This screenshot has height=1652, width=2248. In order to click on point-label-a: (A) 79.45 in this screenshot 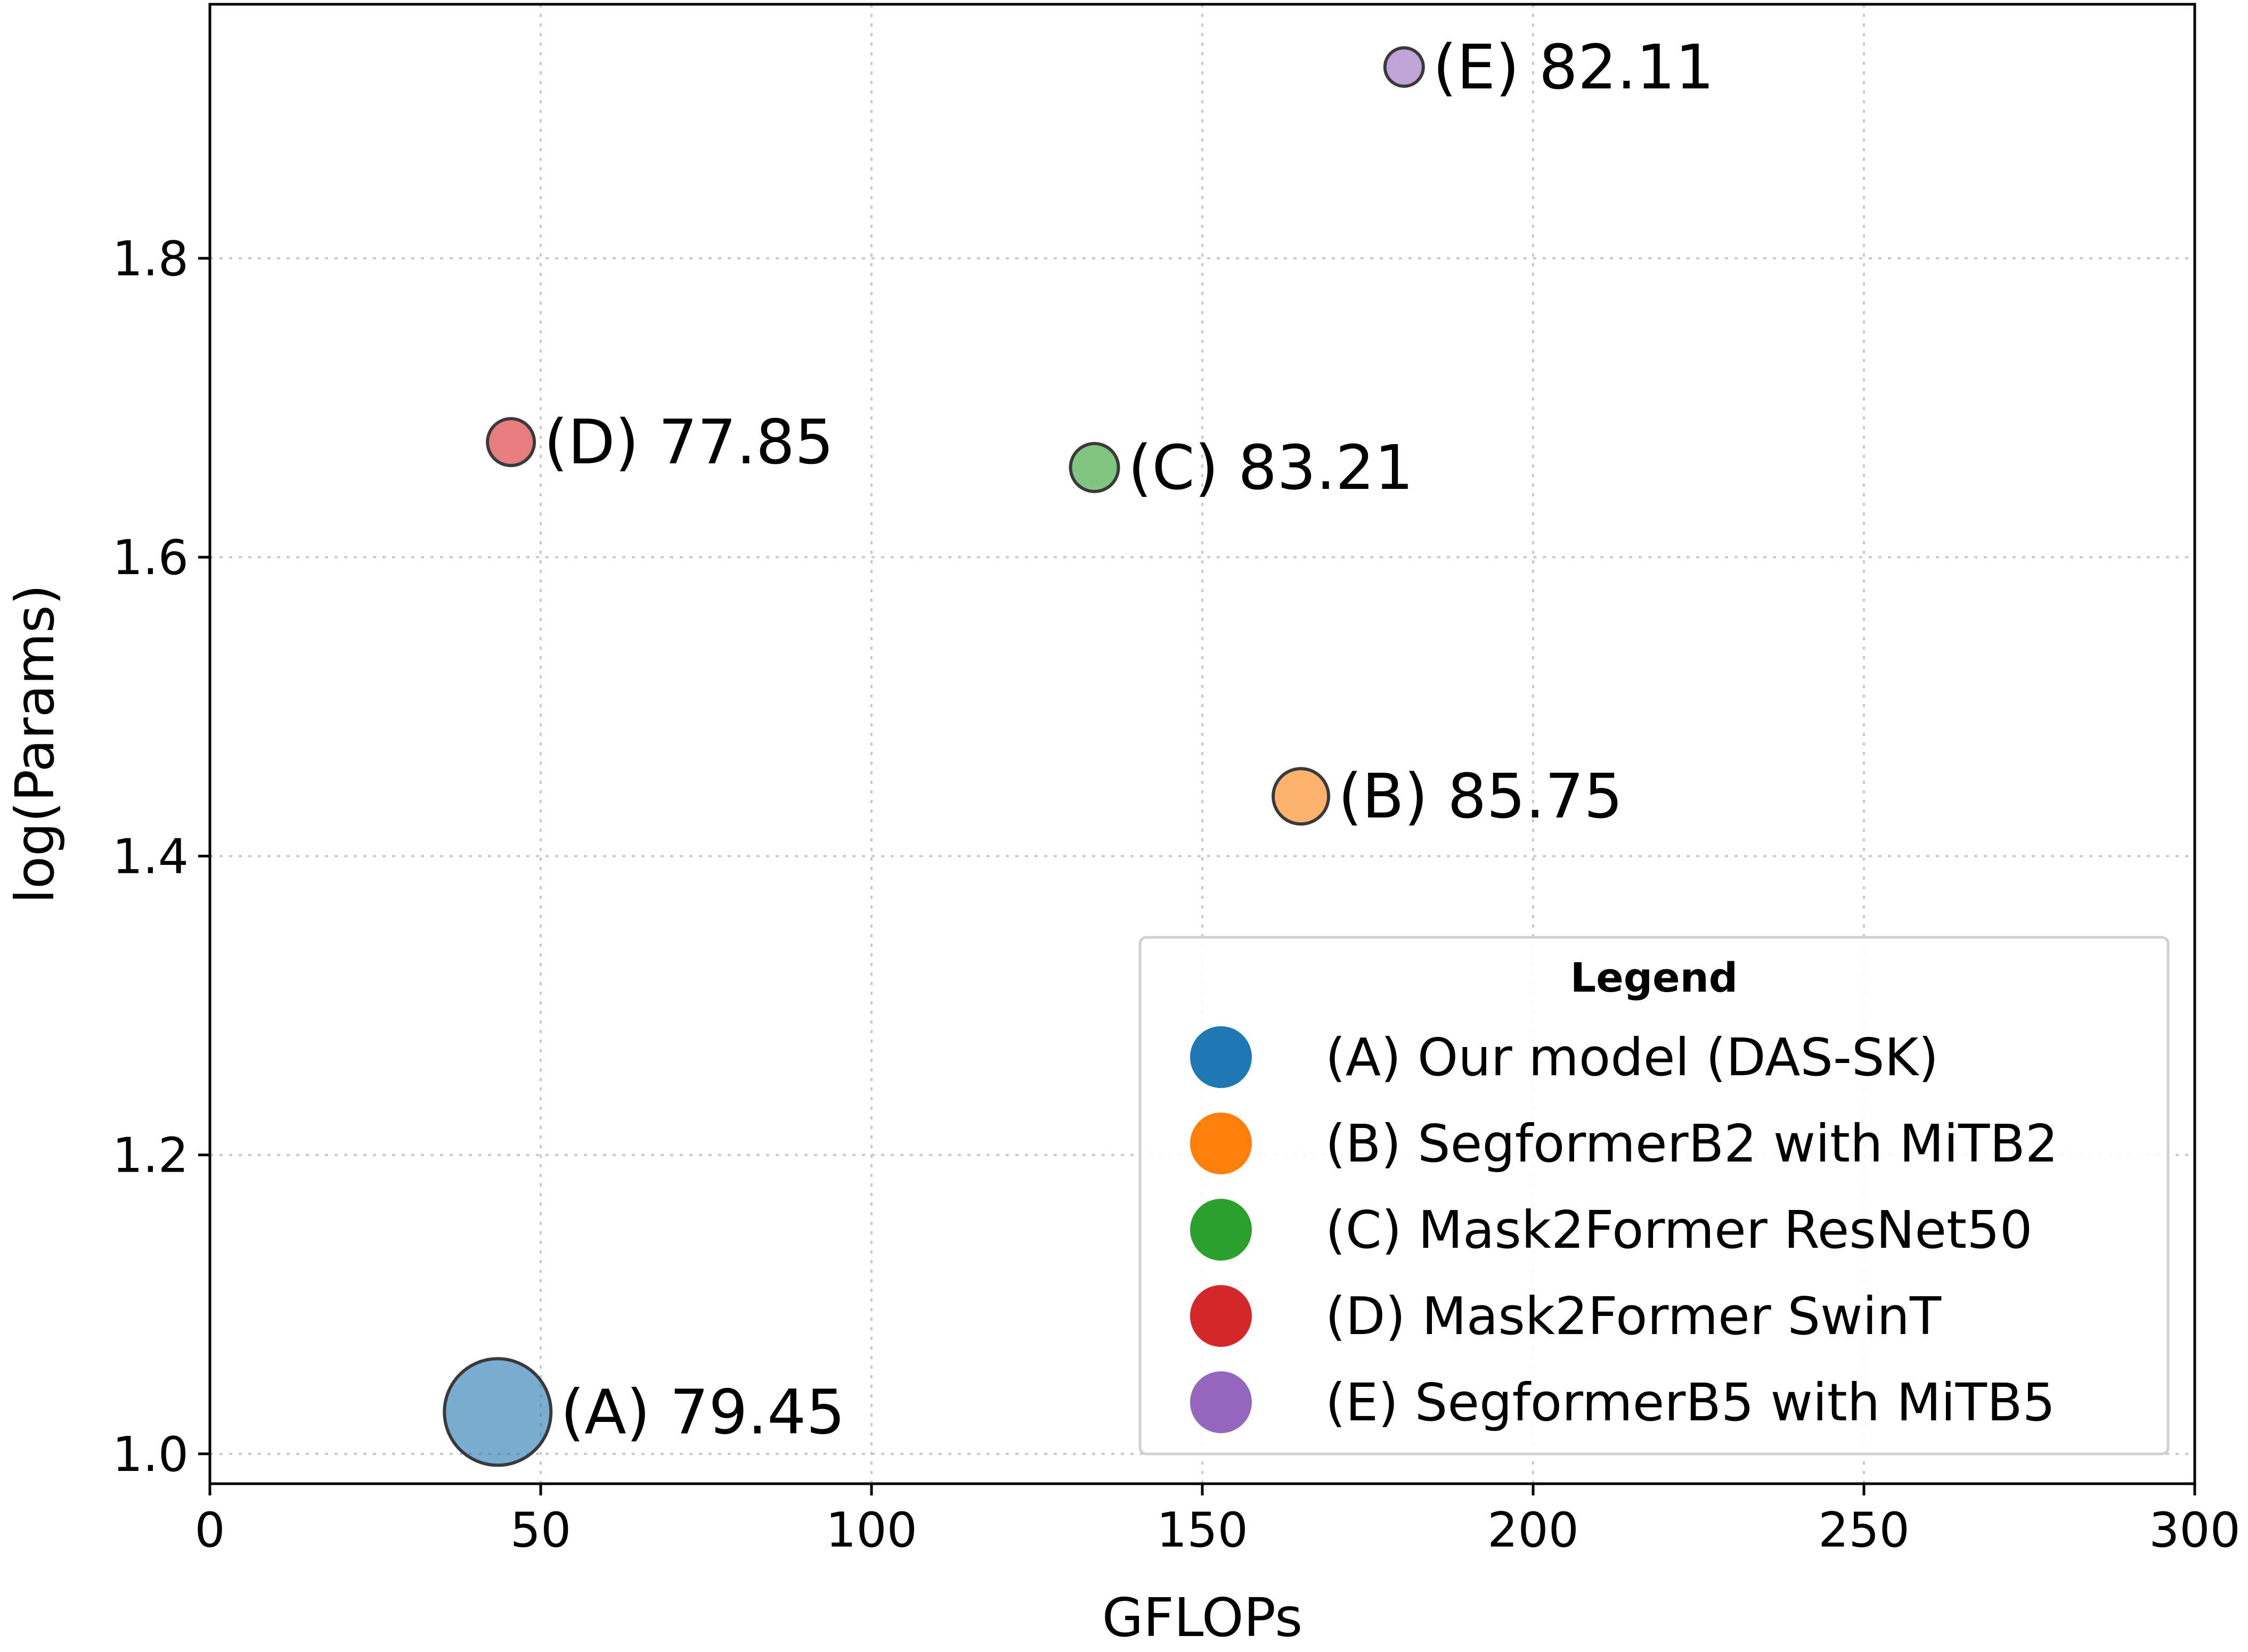, I will do `click(702, 1412)`.